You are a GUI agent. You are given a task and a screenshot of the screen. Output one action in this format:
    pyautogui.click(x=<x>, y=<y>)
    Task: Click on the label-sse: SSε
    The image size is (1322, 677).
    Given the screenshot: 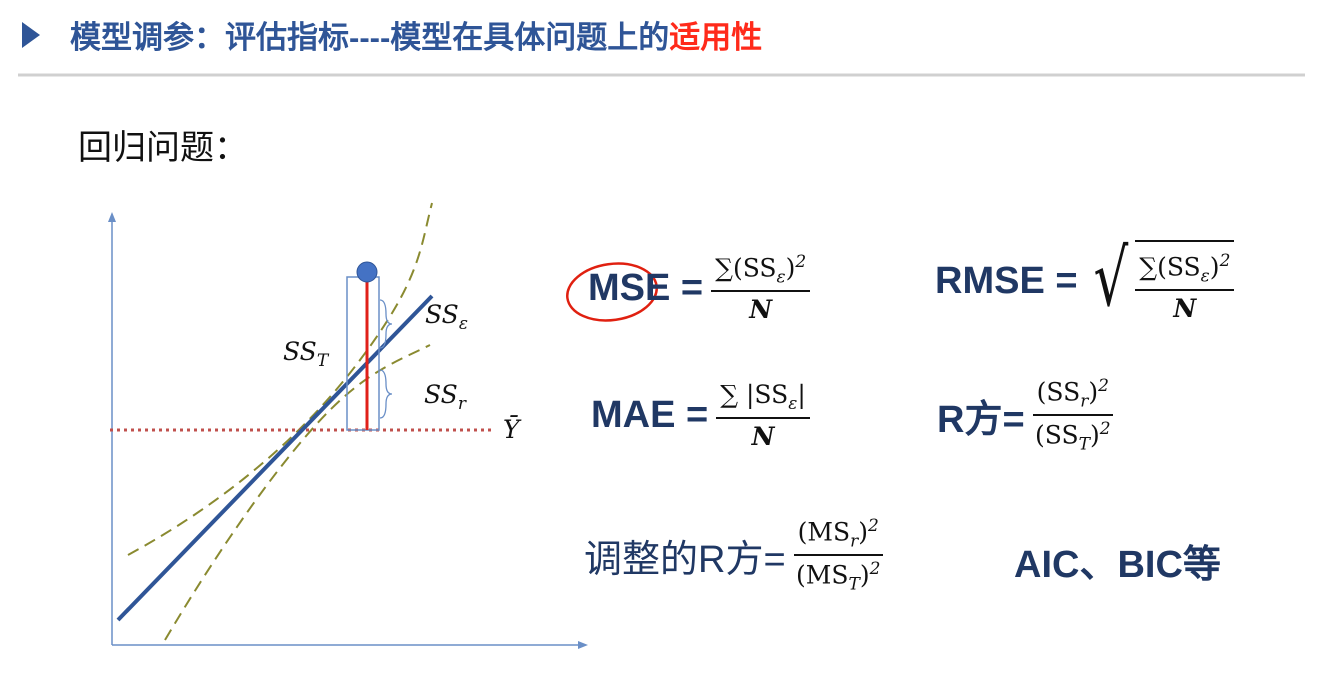 What is the action you would take?
    pyautogui.click(x=446, y=317)
    